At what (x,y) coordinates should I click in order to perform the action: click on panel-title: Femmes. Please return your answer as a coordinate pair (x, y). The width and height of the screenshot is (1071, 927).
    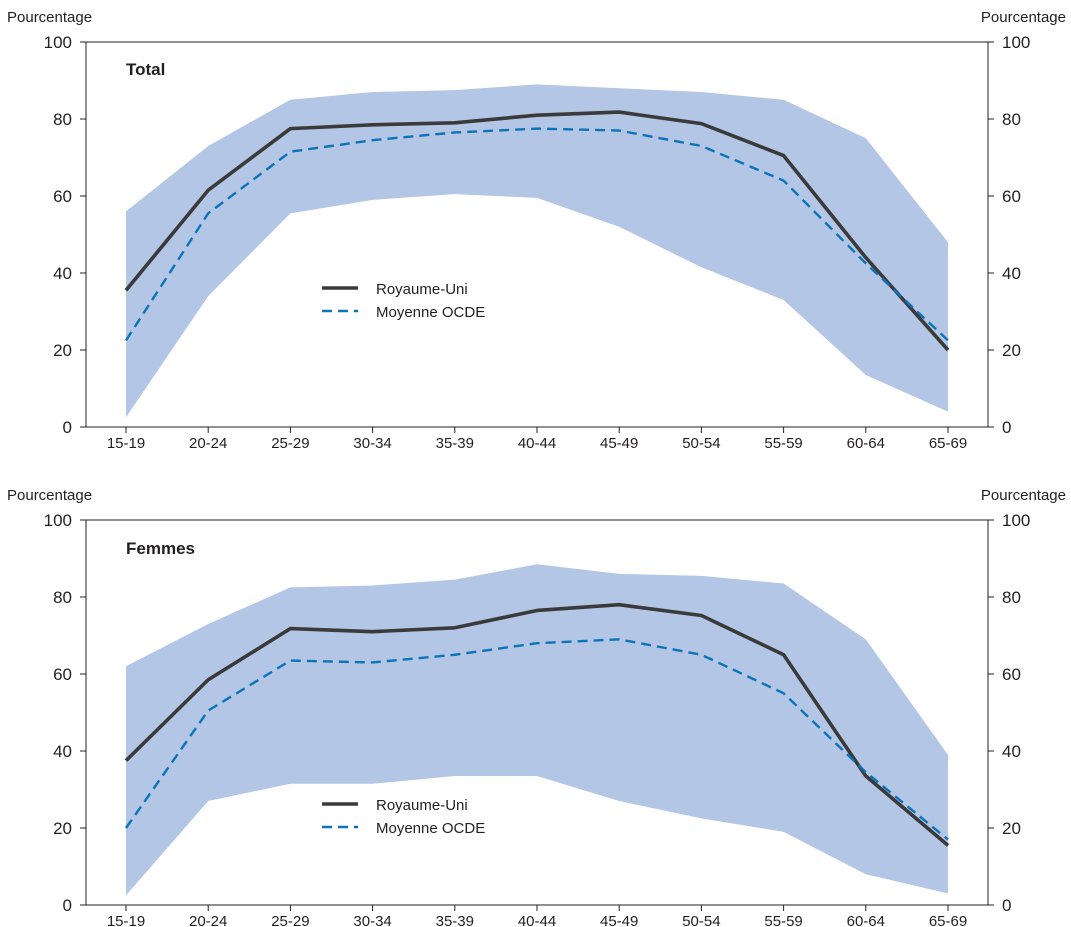
    Looking at the image, I should click on (160, 548).